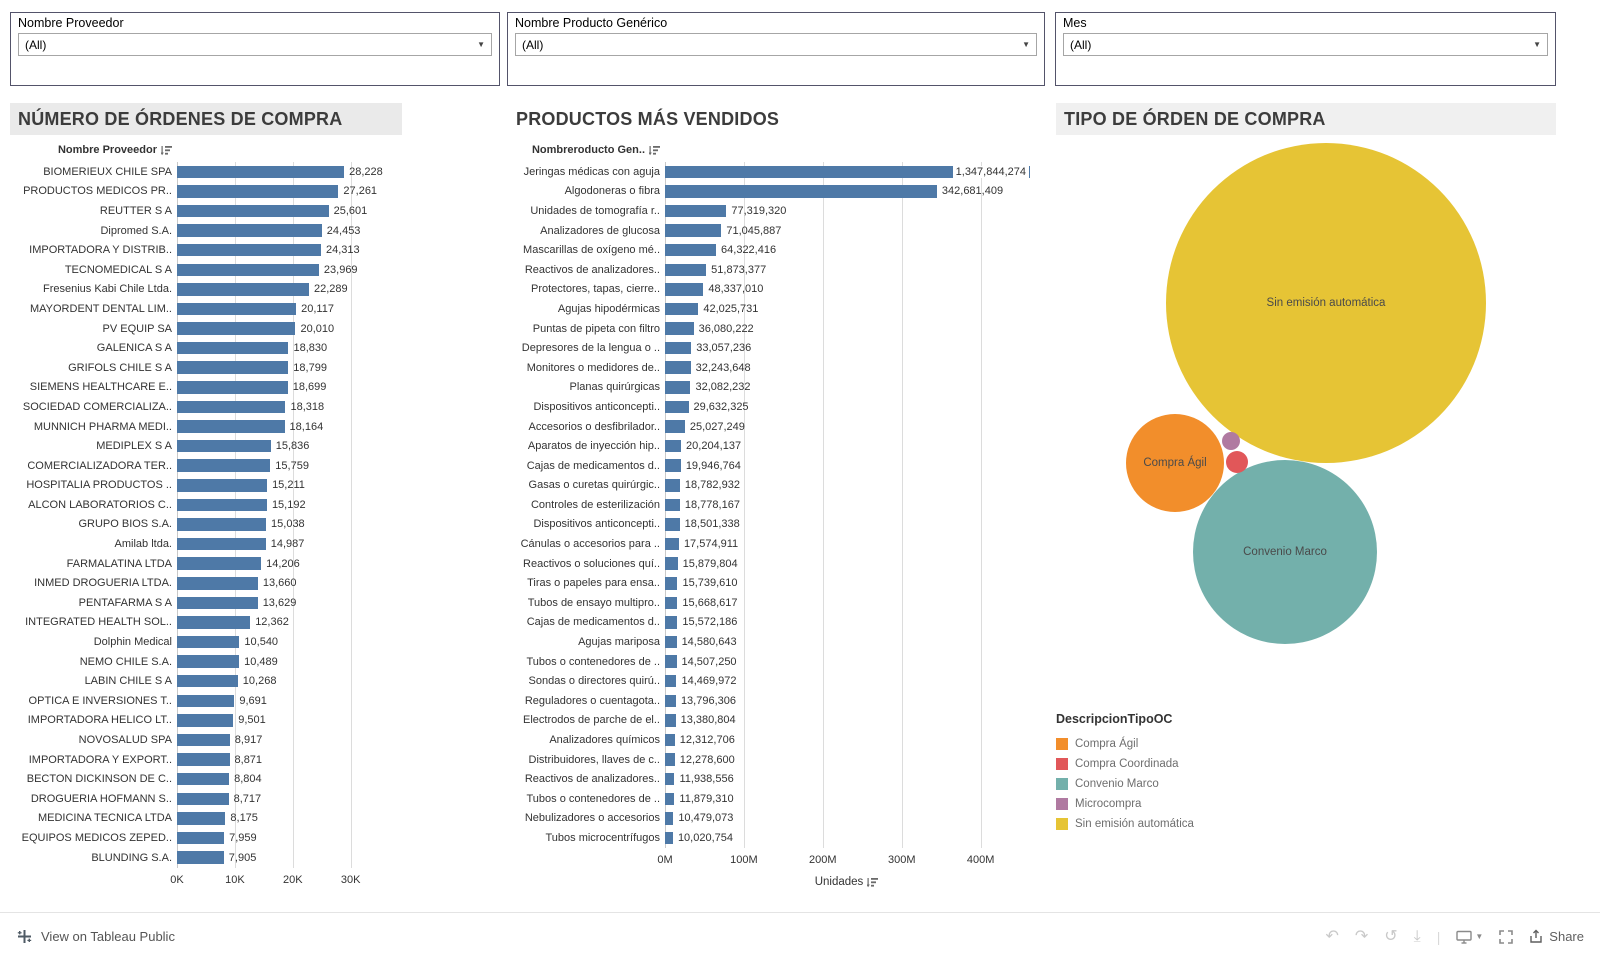 This screenshot has height=960, width=1600. Describe the element at coordinates (100, 700) in the screenshot. I see `category-label: OPTICA E INVERSIONES T..` at that location.